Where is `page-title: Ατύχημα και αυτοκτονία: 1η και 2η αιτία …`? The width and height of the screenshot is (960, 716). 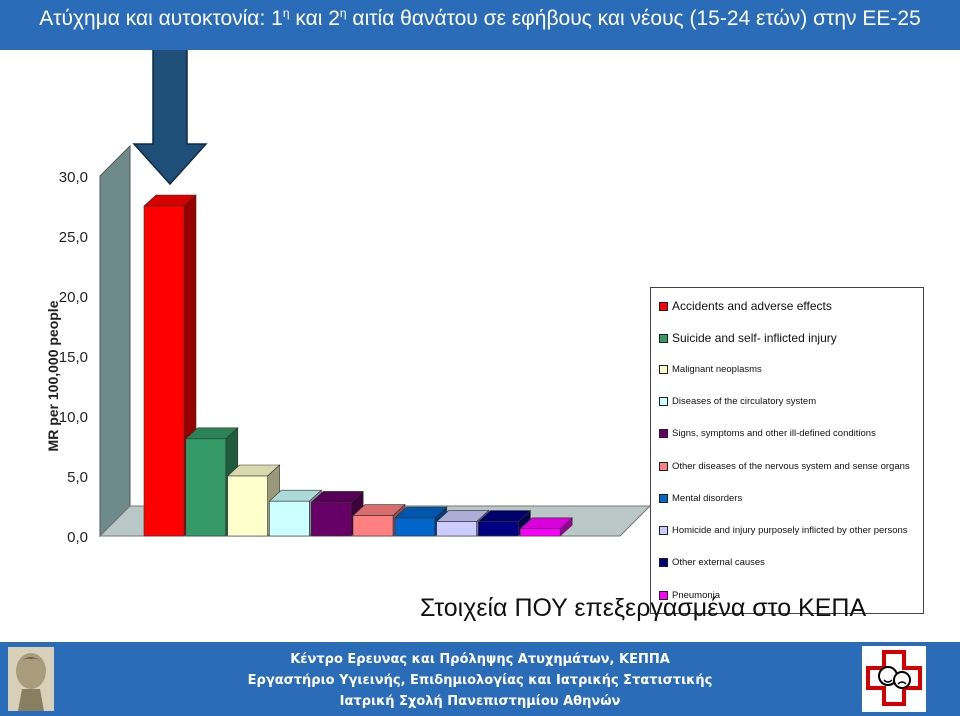
page-title: Ατύχημα και αυτοκτονία: 1η και 2η αιτία … is located at coordinates (480, 18).